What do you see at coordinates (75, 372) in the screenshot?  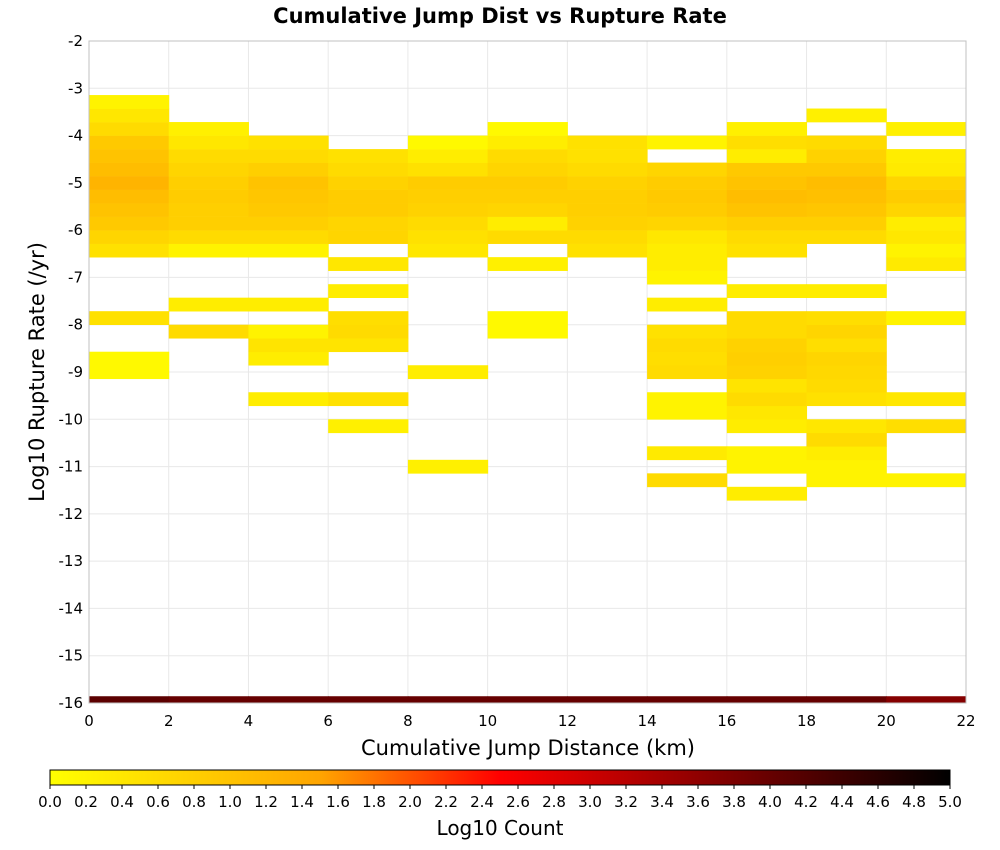 I see `y-tick-label: -9` at bounding box center [75, 372].